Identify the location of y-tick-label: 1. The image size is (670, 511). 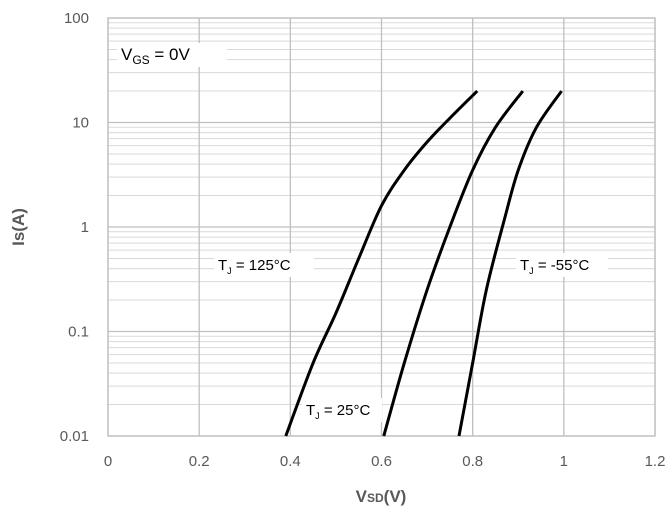
(85, 227).